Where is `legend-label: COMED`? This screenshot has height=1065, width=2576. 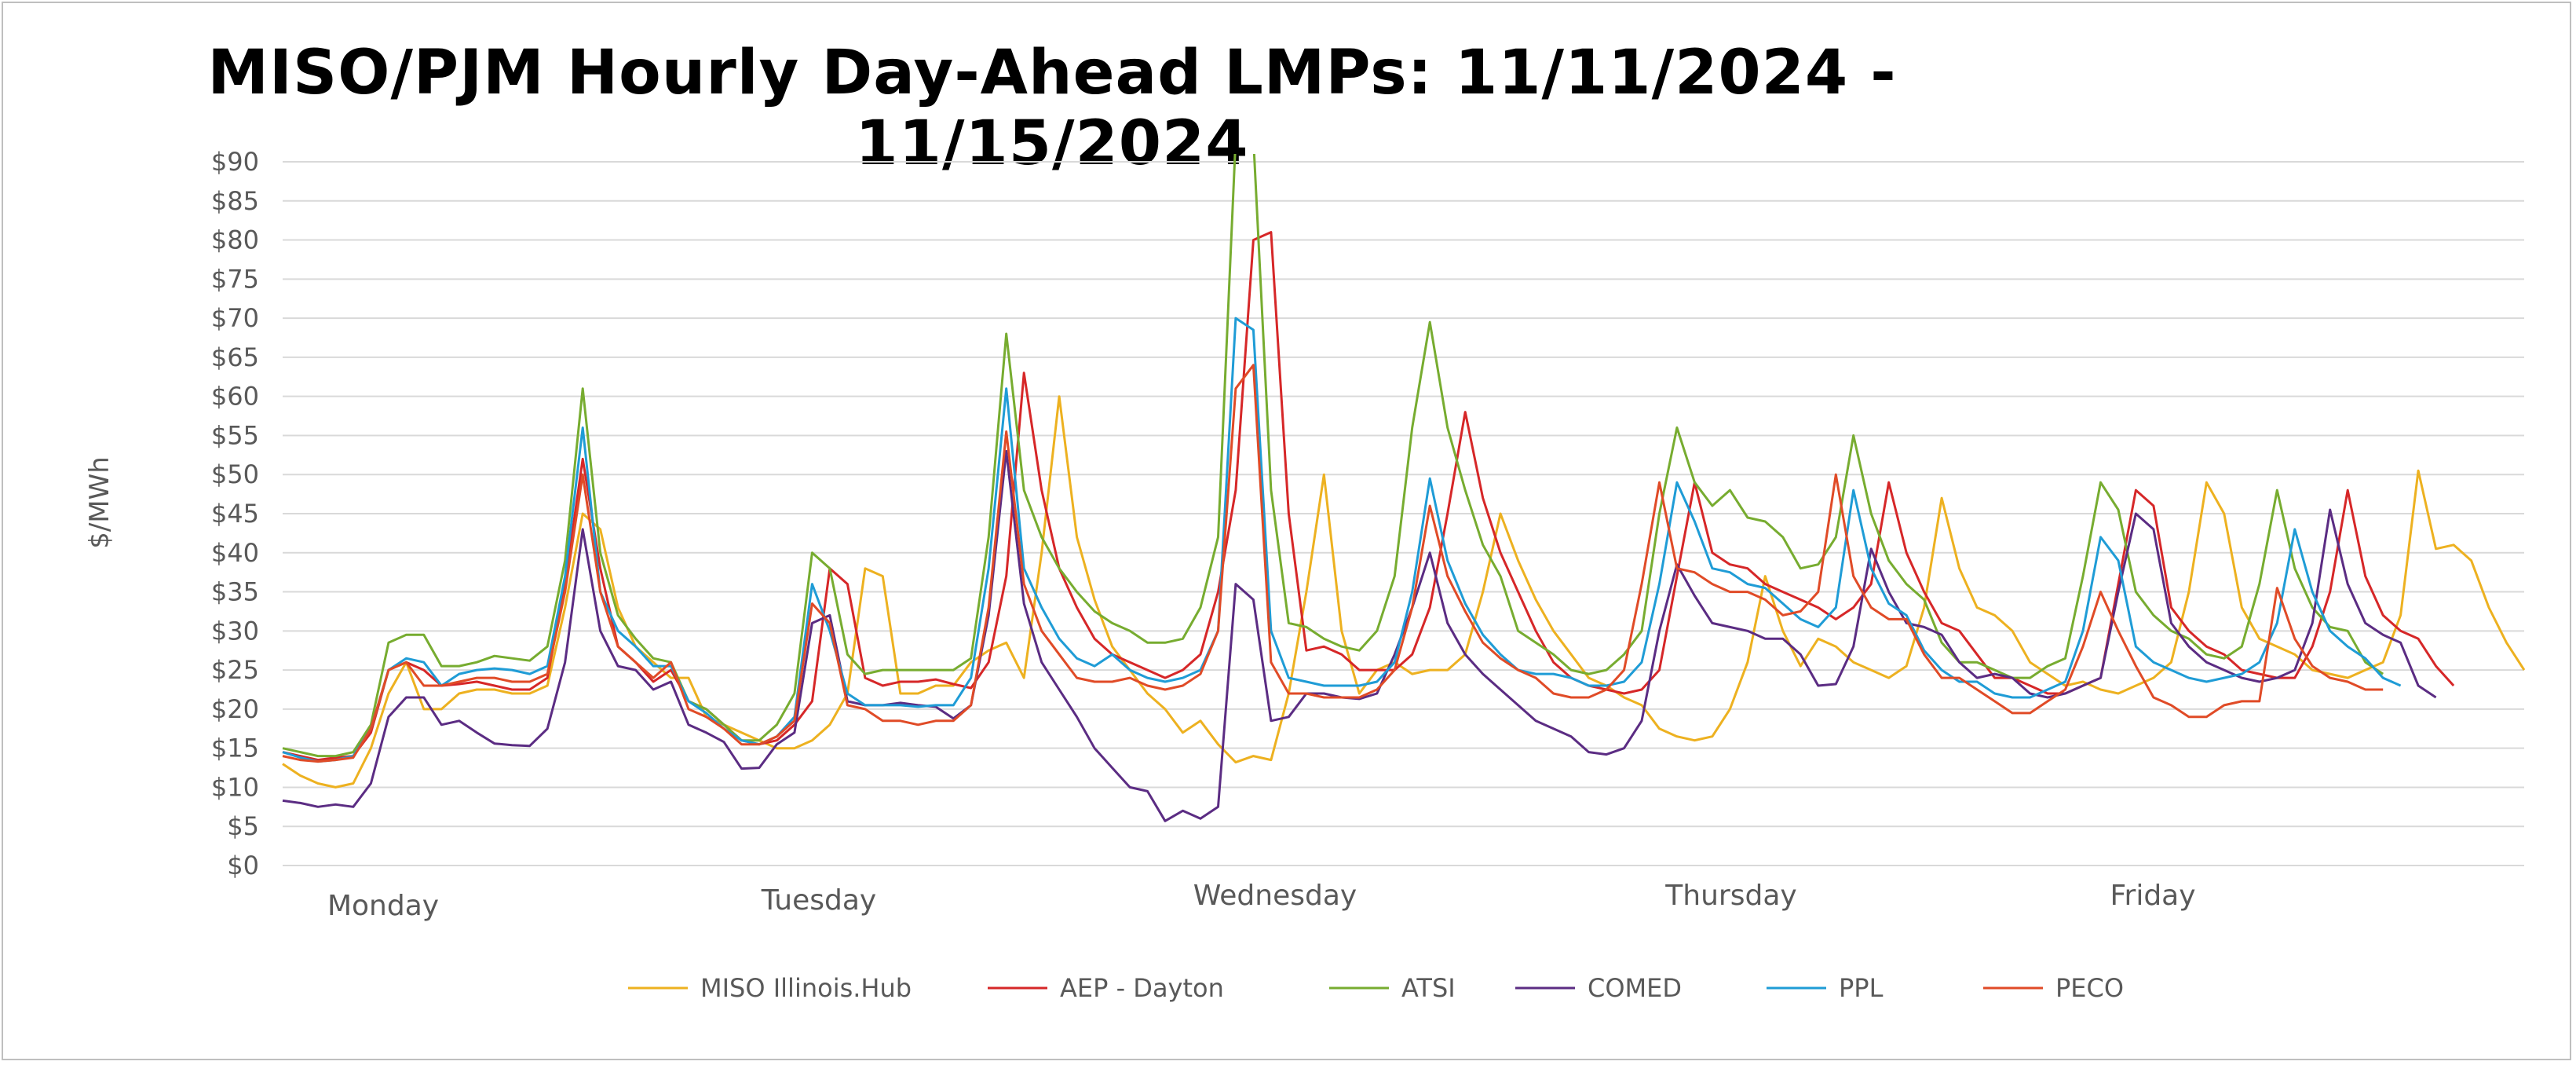
legend-label: COMED is located at coordinates (1635, 988).